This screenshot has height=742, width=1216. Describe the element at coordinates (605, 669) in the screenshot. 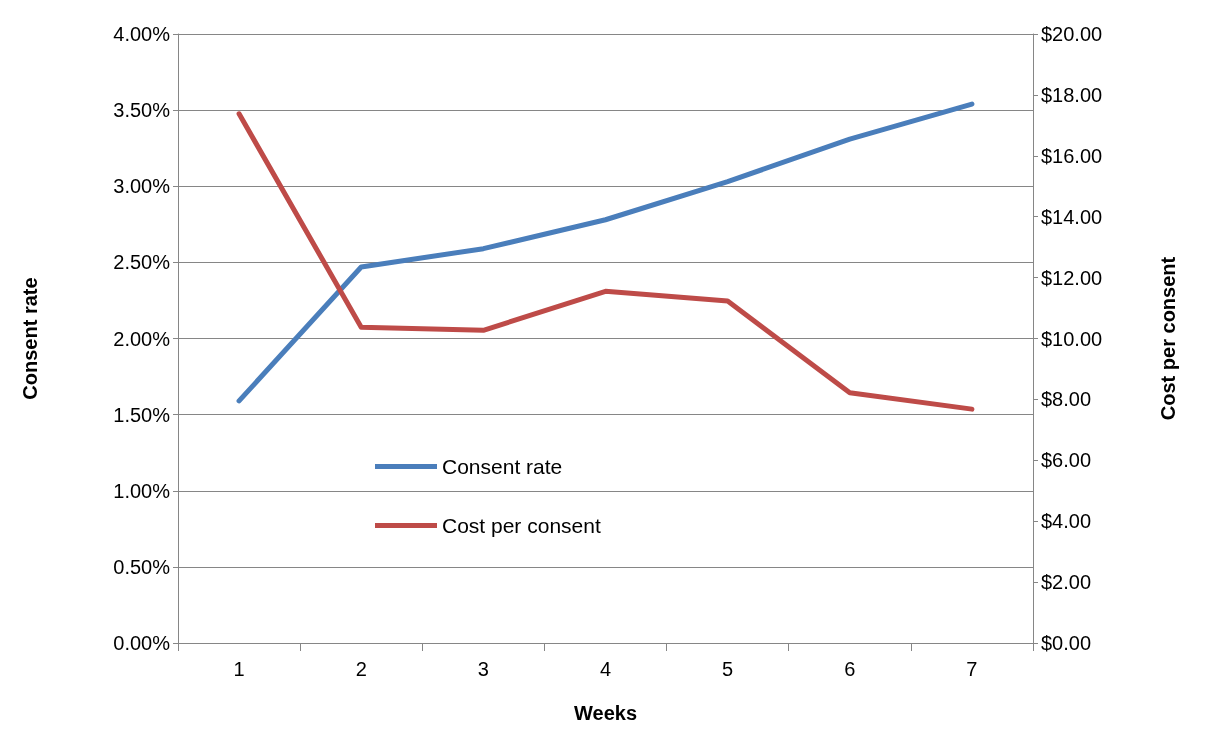

I see `x-tick-label: 4` at that location.